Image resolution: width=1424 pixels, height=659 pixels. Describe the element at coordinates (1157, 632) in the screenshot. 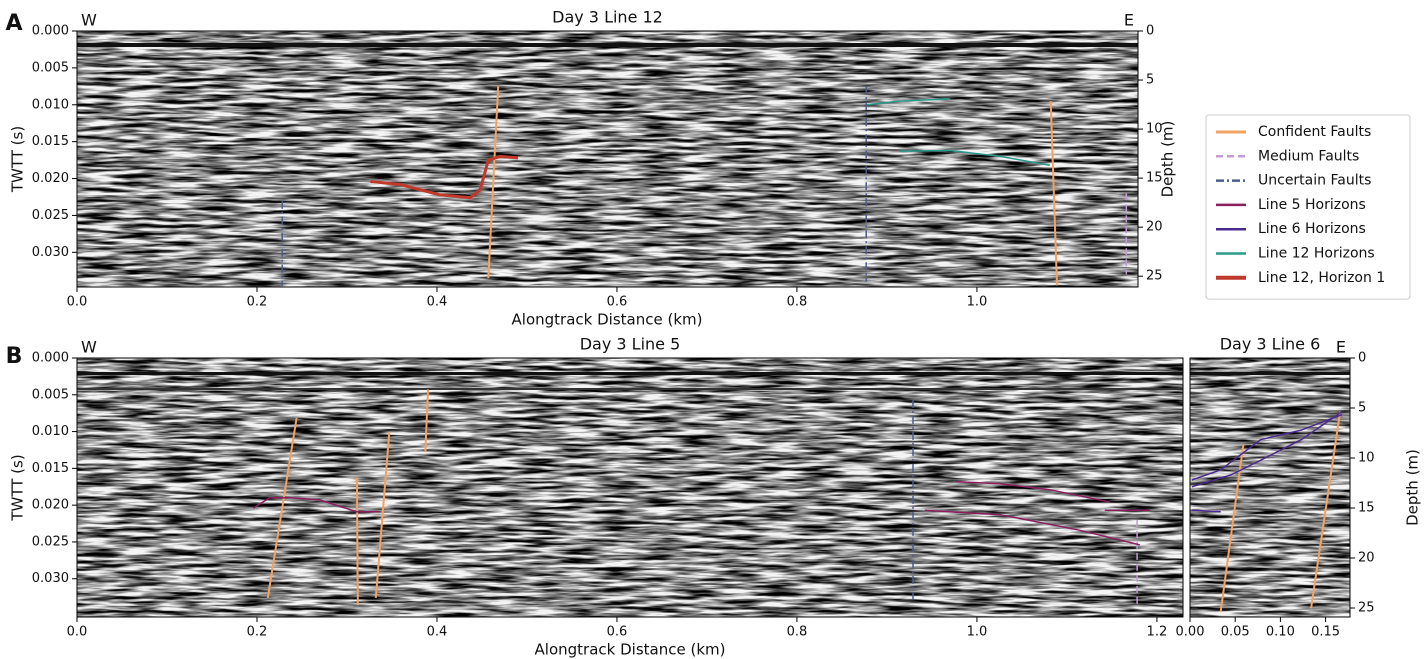

I see `x-tick-label: 1.2` at that location.